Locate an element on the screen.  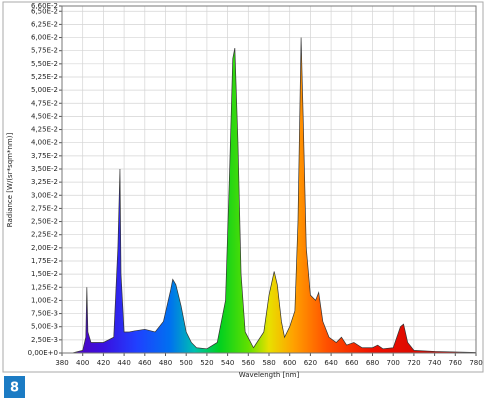
x-tick-label: 460 is located at coordinates (144, 363).